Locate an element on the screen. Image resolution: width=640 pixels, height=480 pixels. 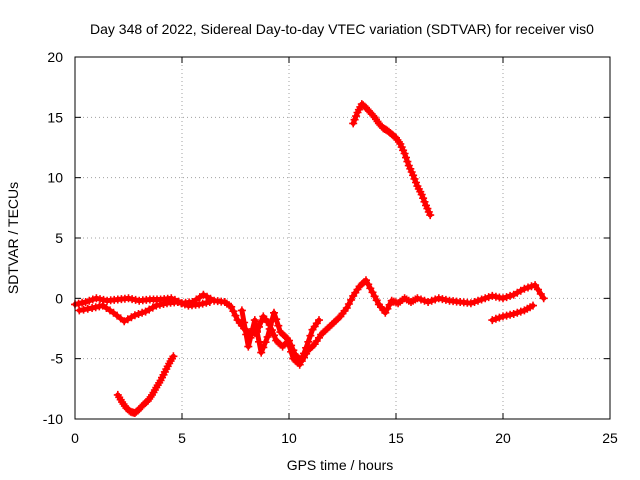
series-early-negative-arc is located at coordinates (145, 384).